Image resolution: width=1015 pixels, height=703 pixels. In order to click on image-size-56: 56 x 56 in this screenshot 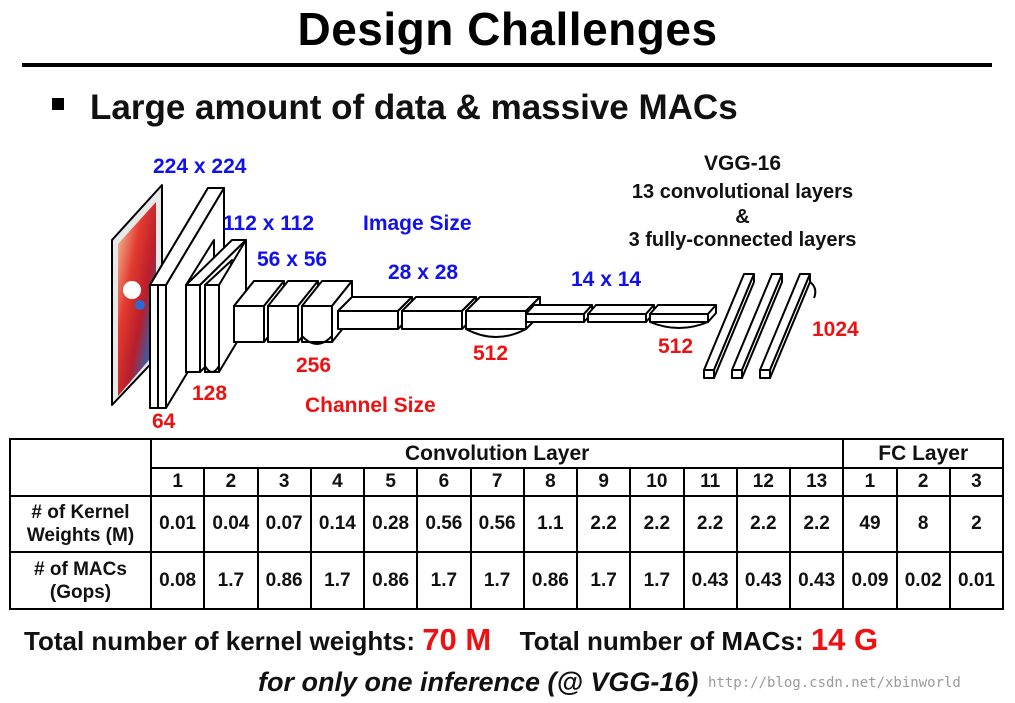, I will do `click(292, 259)`.